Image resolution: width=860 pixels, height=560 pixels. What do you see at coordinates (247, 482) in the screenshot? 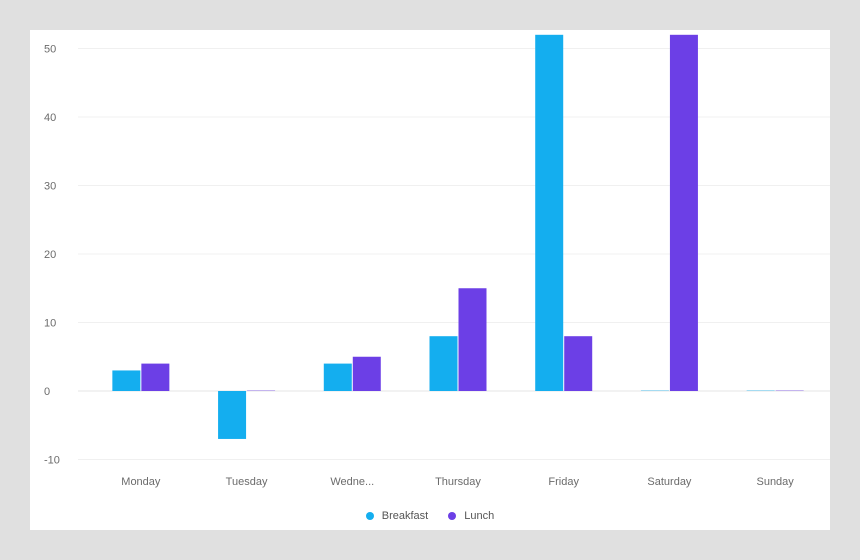
I see `x-tick-label: Tuesday` at bounding box center [247, 482].